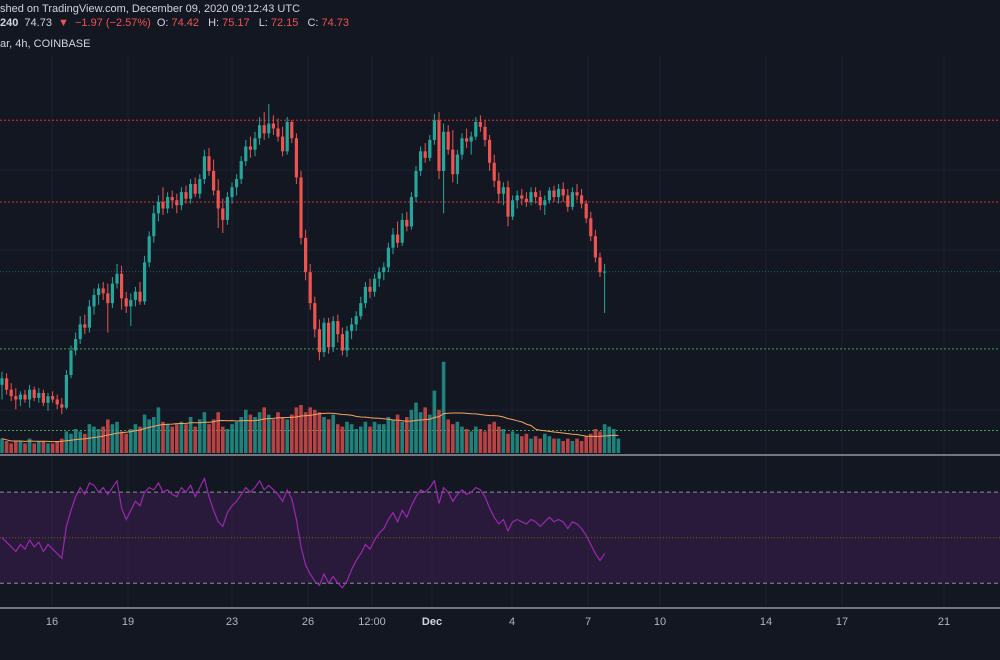  What do you see at coordinates (500, 617) in the screenshot?
I see `x-axis: 16 19 23 26 12:00 Dec 4 7 10 14 17 21` at bounding box center [500, 617].